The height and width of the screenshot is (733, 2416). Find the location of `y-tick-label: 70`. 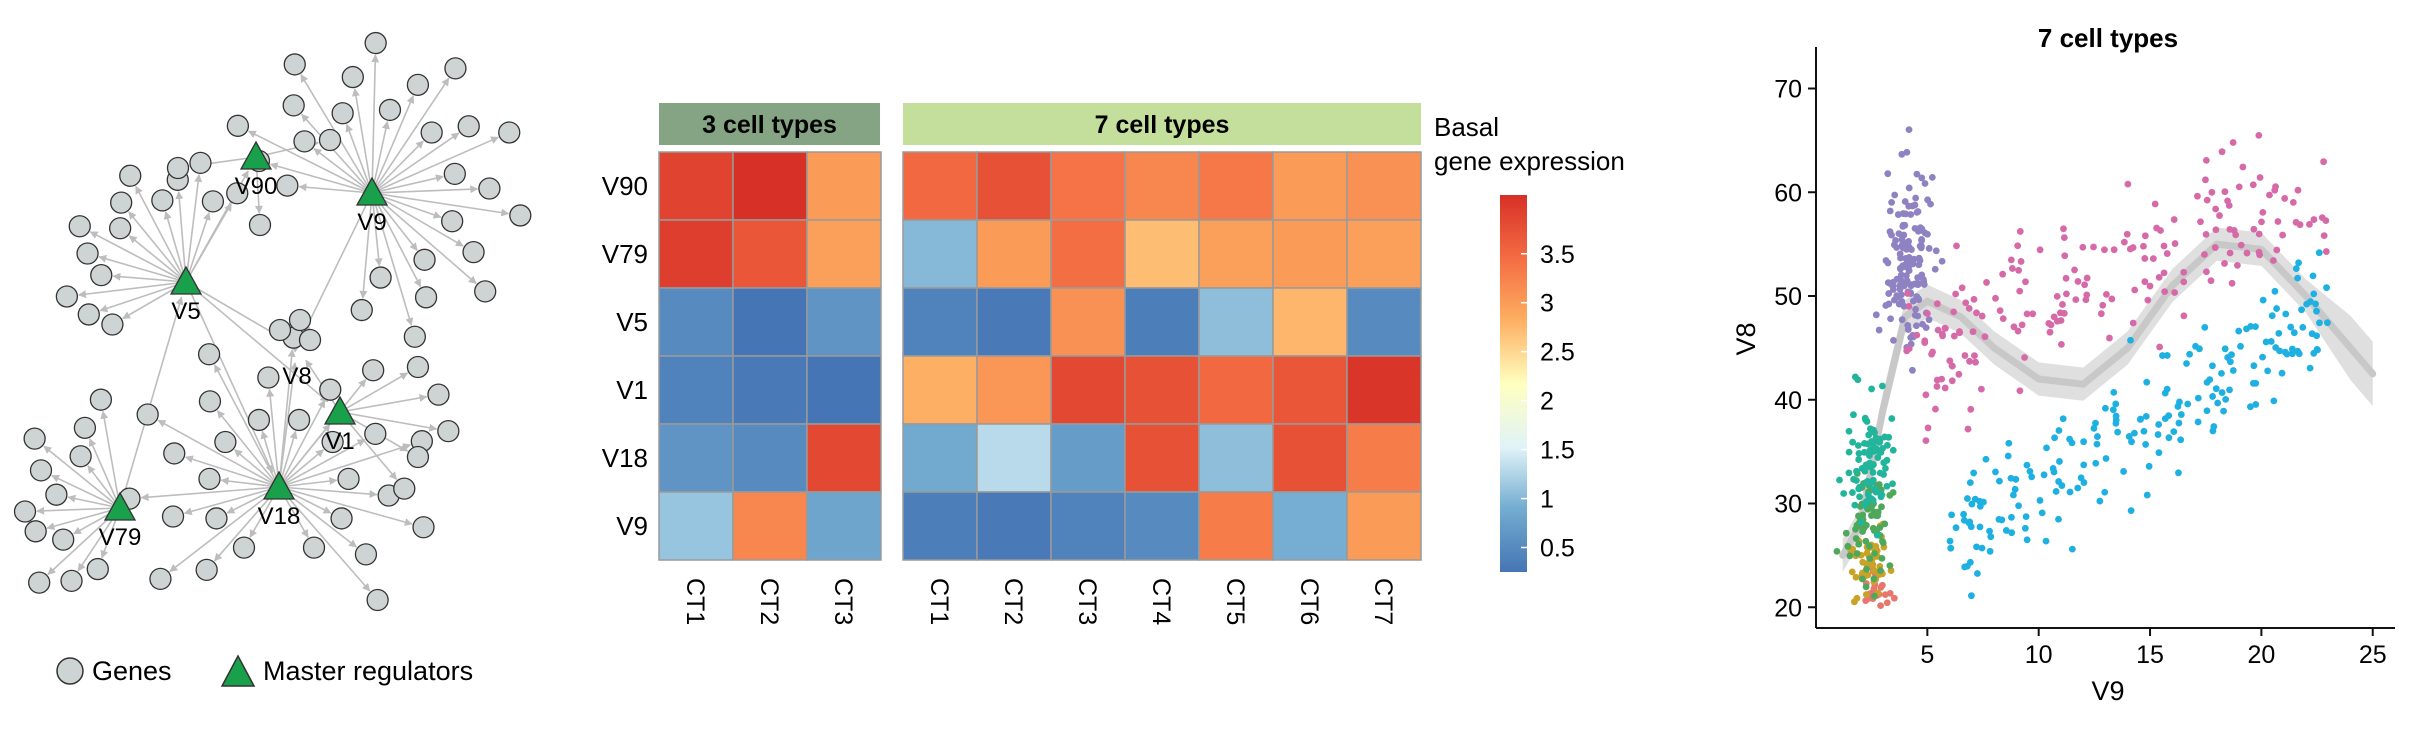

y-tick-label: 70 is located at coordinates (1788, 90).